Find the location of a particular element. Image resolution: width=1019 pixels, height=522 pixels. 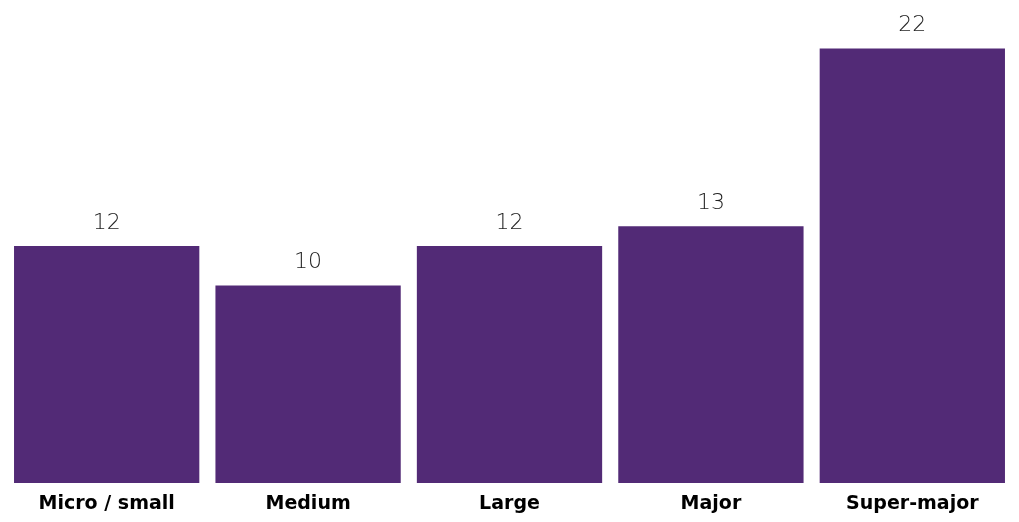

data-label: 10 is located at coordinates (308, 261).